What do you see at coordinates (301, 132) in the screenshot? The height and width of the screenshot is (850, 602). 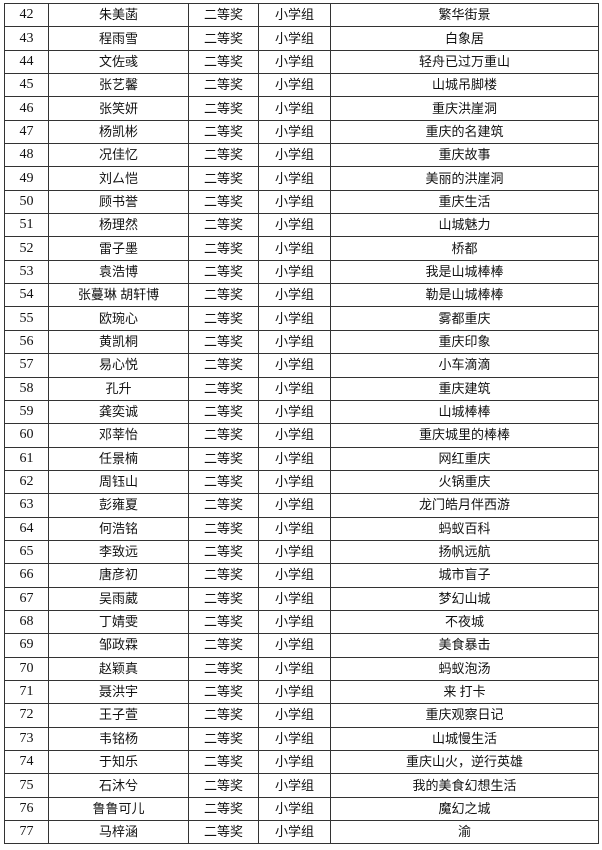 I see `table-row: 47 杨凯彬 二等奖 小学组 重庆的名建筑` at bounding box center [301, 132].